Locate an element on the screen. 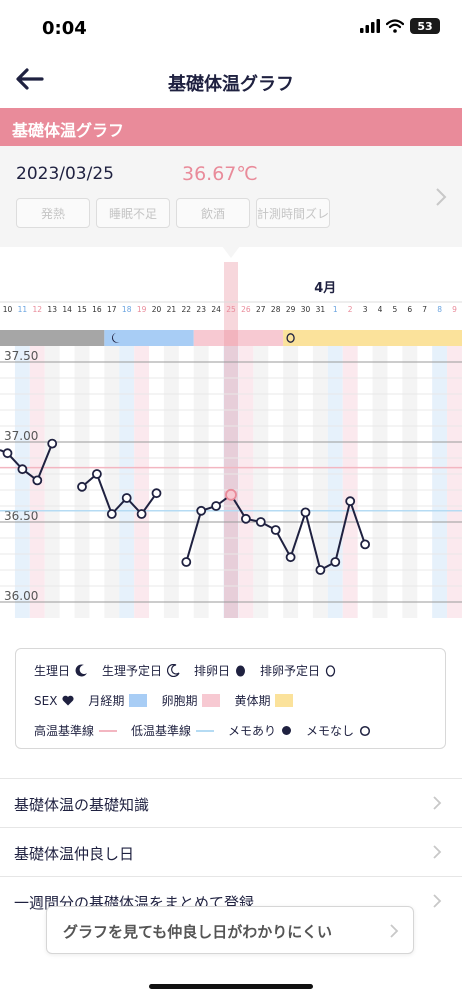  selected-day-highlight is located at coordinates (231, 440).